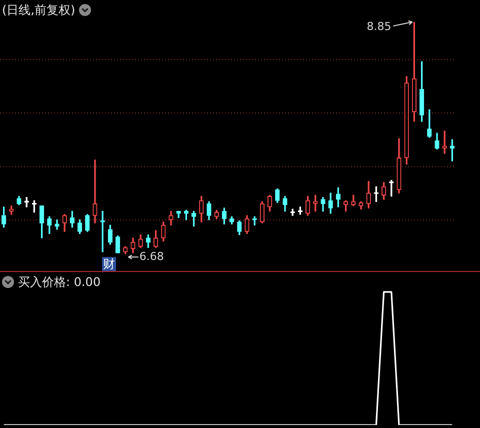 Image resolution: width=480 pixels, height=428 pixels. Describe the element at coordinates (379, 26) in the screenshot. I see `annotation: 8.85` at that location.